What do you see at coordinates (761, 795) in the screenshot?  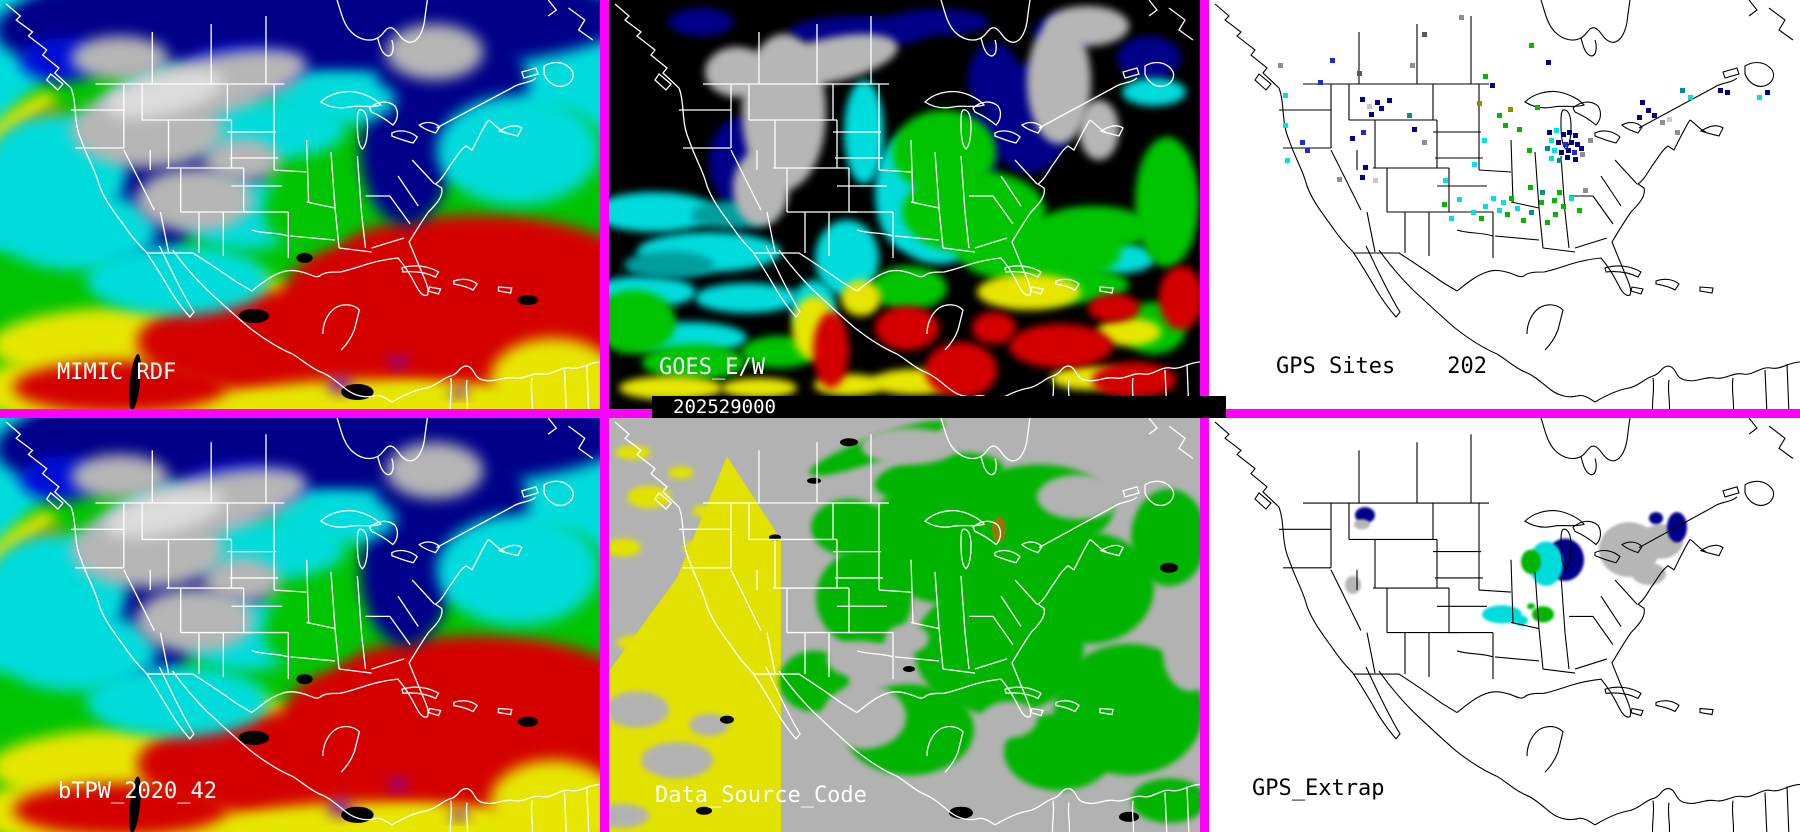 I see `data-source-label: Data_Source_Code` at bounding box center [761, 795].